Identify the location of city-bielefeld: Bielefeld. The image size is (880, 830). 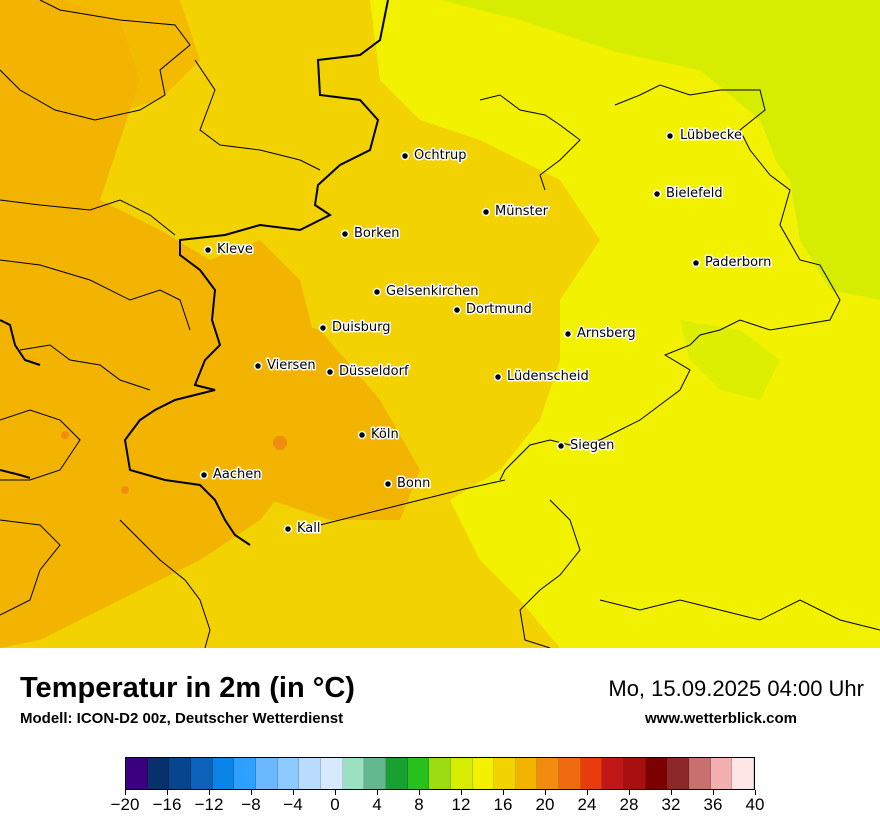
(688, 194).